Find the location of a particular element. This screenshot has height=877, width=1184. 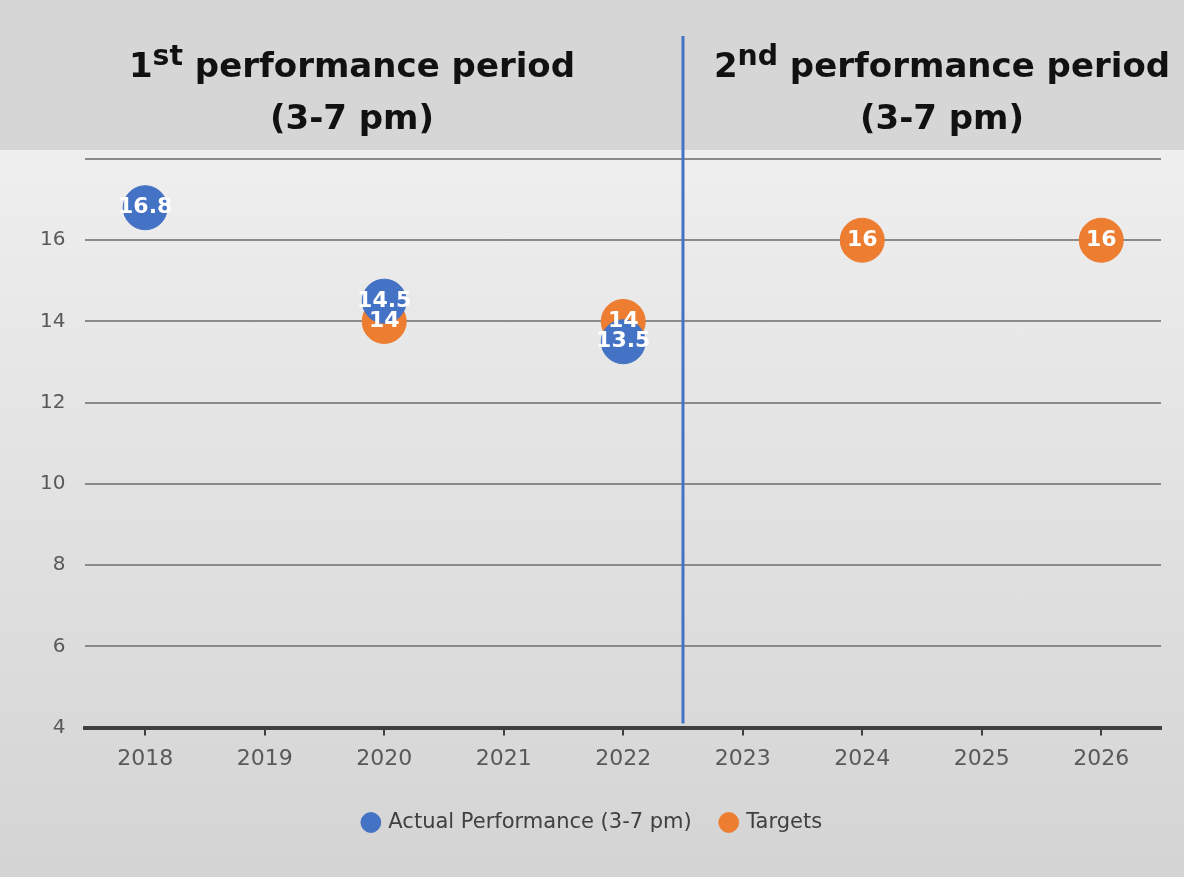

x-tick-label: 2021 is located at coordinates (503, 757).